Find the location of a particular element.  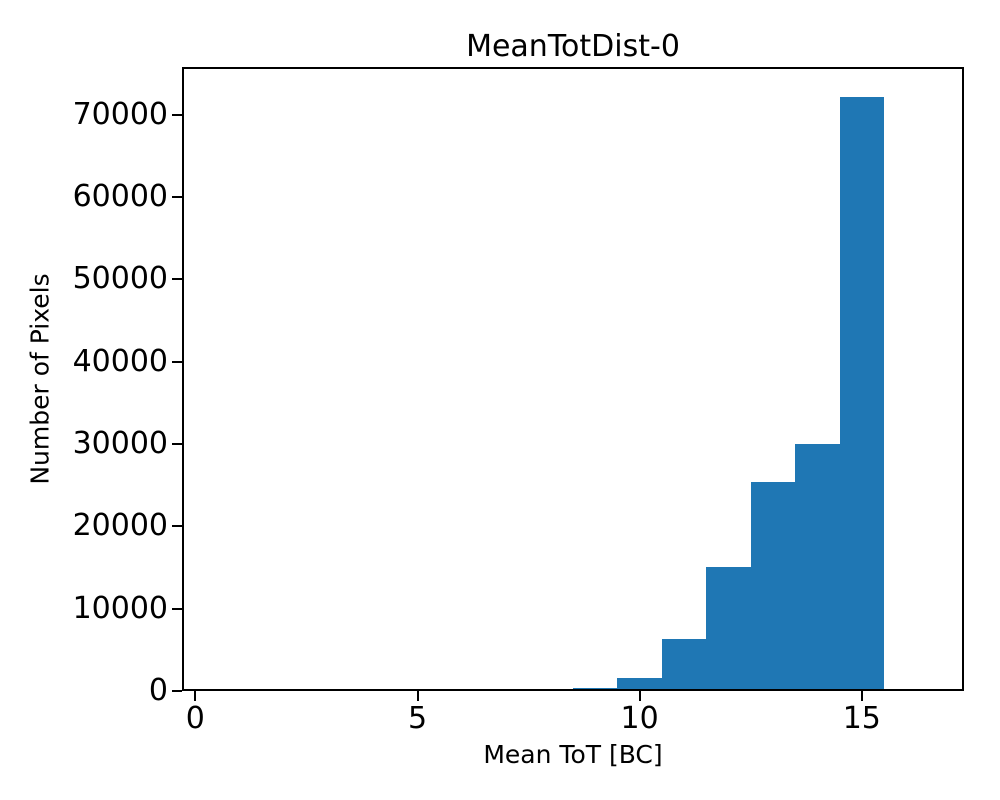

y-tick-label: 20000 is located at coordinates (120, 526).